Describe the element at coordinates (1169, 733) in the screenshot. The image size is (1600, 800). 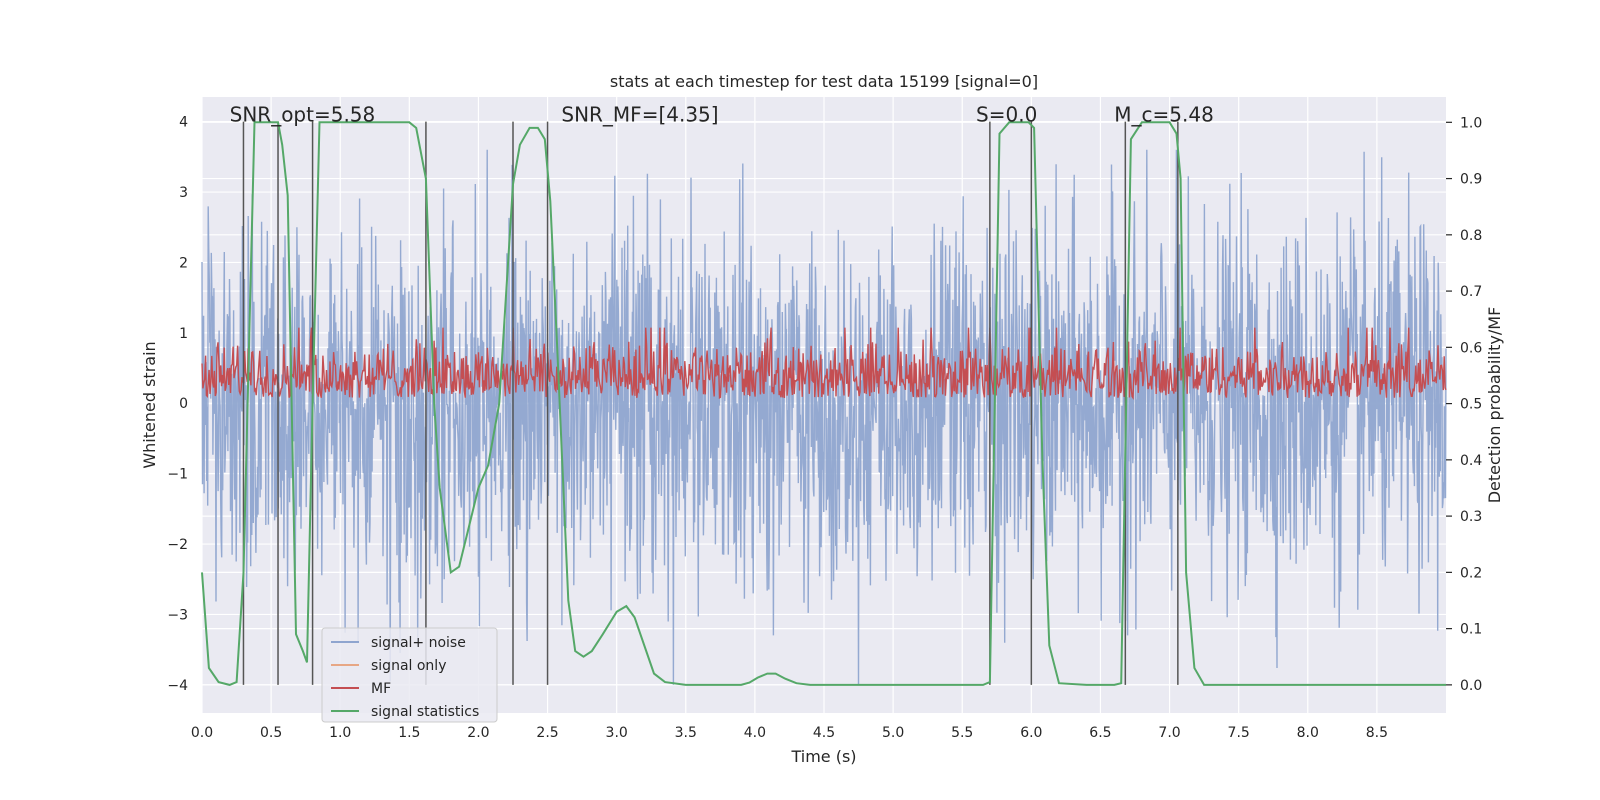
I see `x-tick-label: 7.0` at that location.